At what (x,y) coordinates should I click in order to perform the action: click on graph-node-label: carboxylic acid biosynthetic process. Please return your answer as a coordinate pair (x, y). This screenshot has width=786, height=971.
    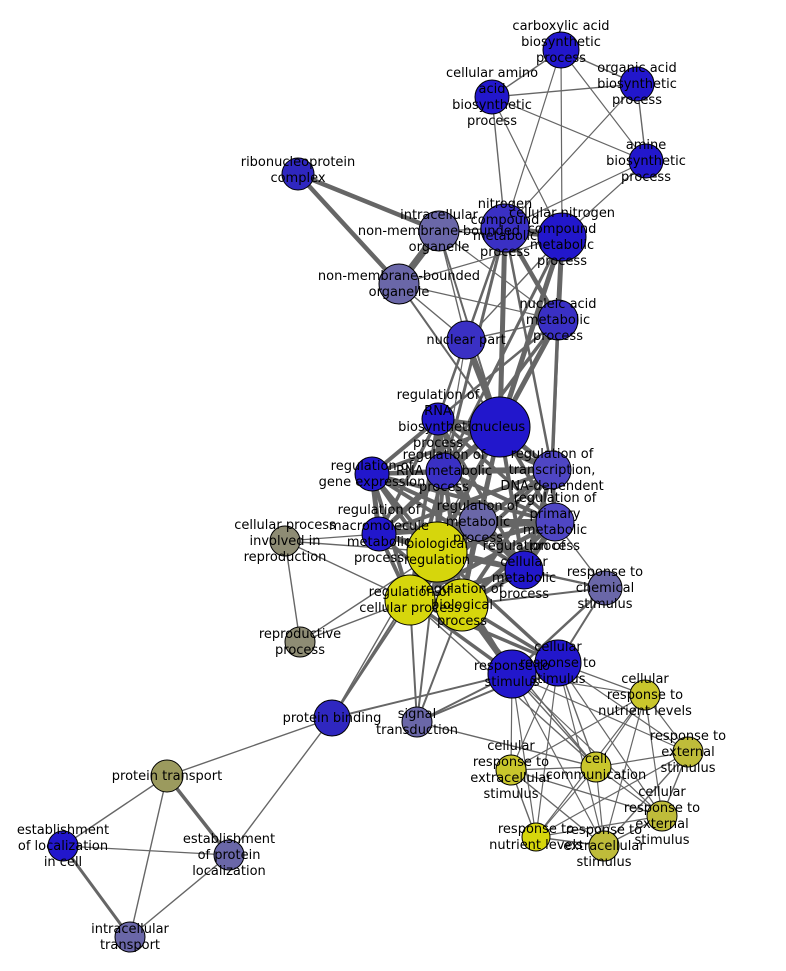
    Looking at the image, I should click on (560, 42).